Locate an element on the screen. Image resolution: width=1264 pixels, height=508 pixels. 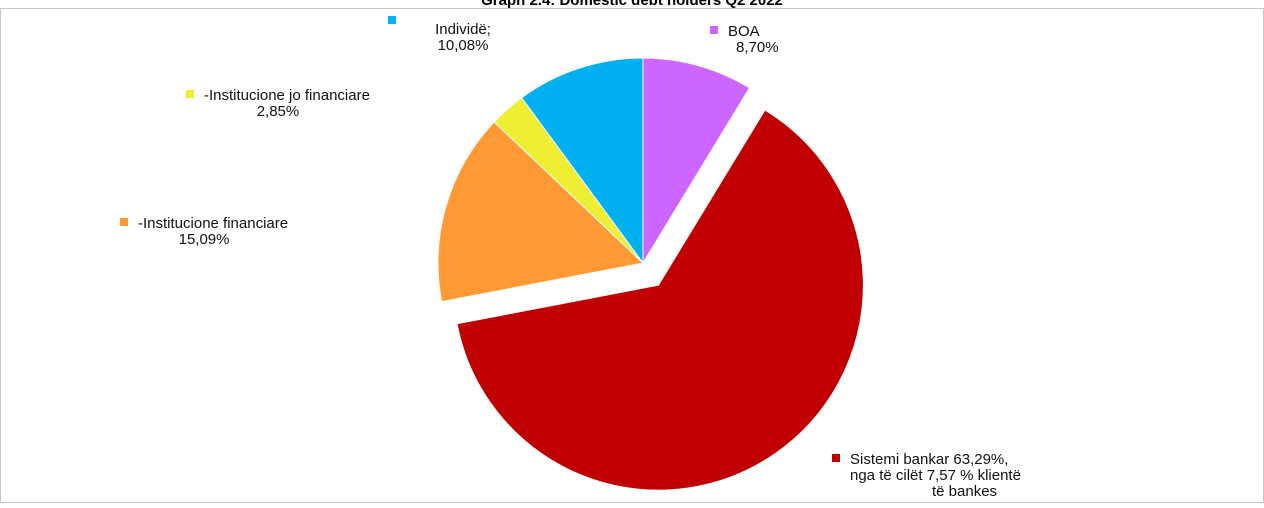
data-label-institucione-jo-financiare: -Institucione jo financiare 2,85% is located at coordinates (278, 104).